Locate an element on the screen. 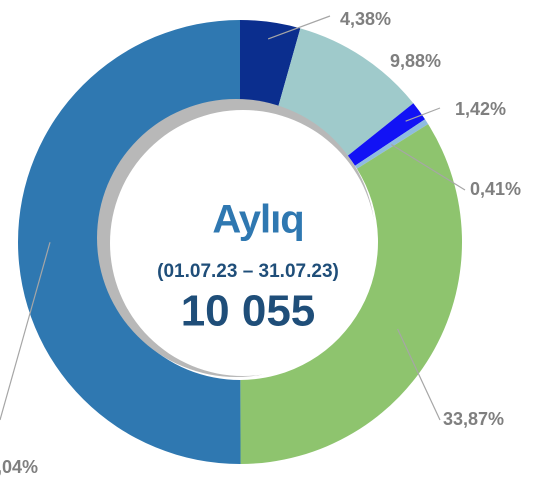  data-label: 0,41% is located at coordinates (495, 189).